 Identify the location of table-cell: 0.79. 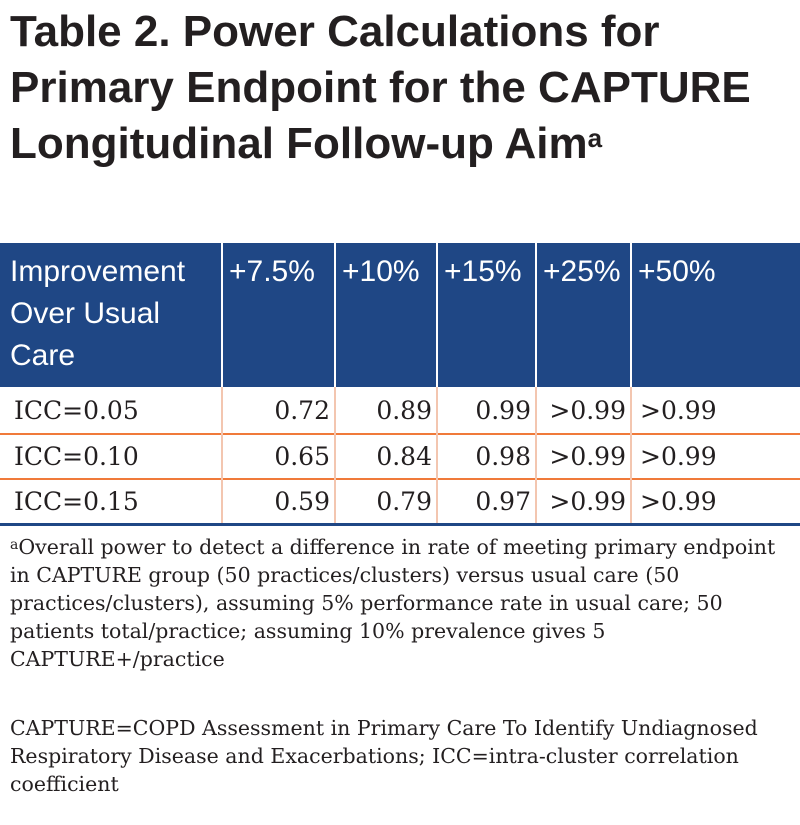
(385, 502).